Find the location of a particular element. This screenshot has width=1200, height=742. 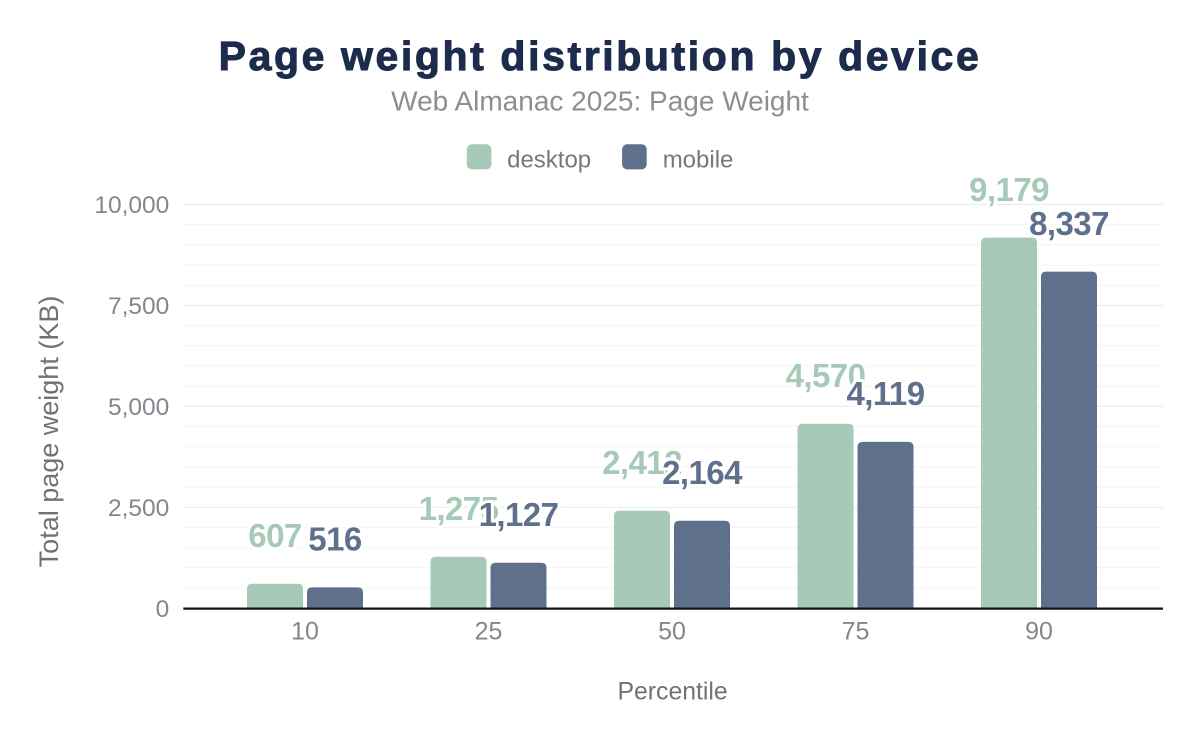

svg-text: Percentile is located at coordinates (672, 692).